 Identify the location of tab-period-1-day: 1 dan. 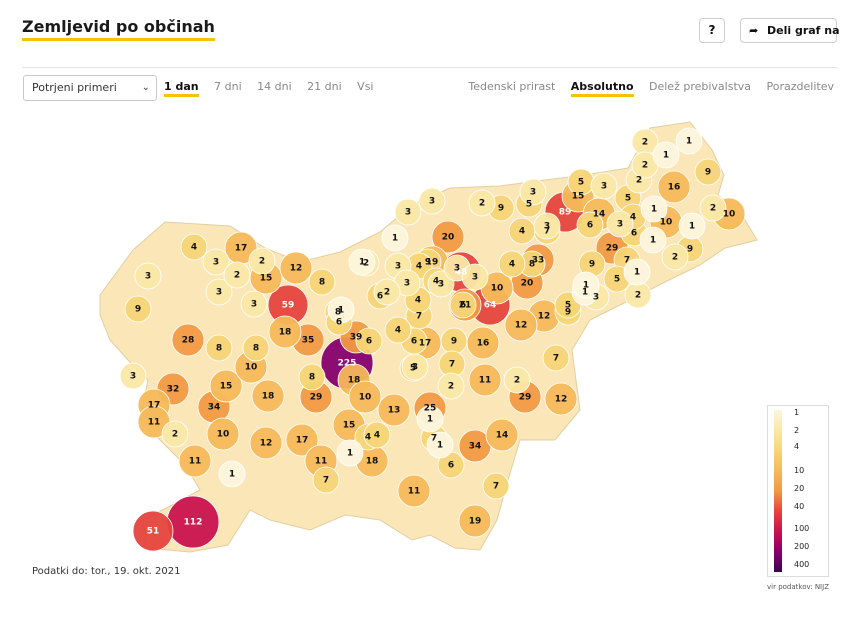
(181, 88).